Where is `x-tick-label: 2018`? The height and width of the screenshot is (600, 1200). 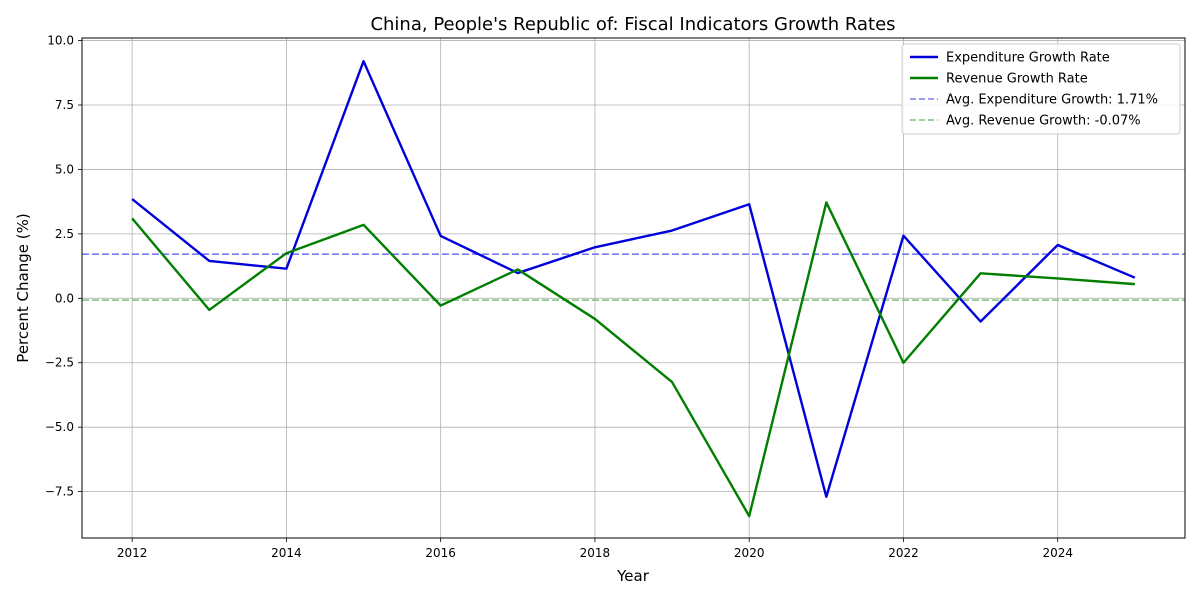 x-tick-label: 2018 is located at coordinates (595, 553).